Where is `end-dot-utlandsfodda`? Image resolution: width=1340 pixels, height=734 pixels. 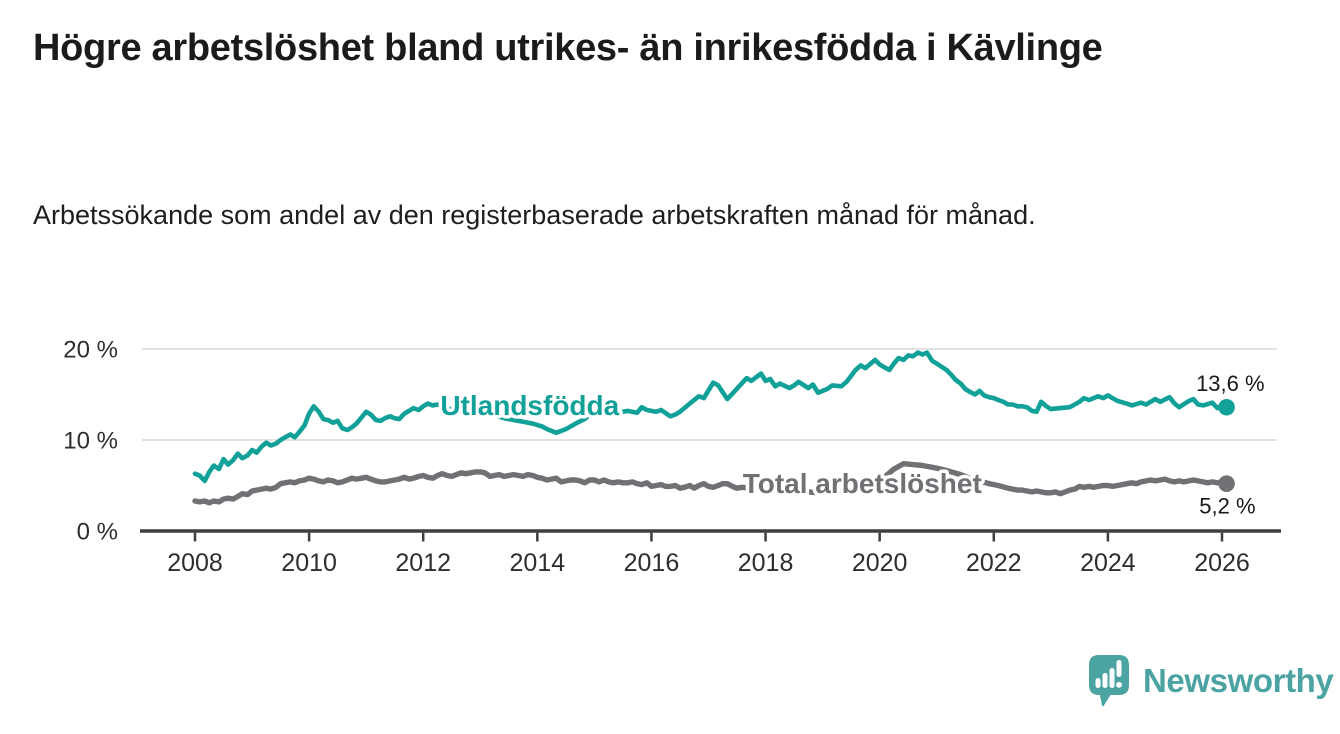
end-dot-utlandsfodda is located at coordinates (1226, 407).